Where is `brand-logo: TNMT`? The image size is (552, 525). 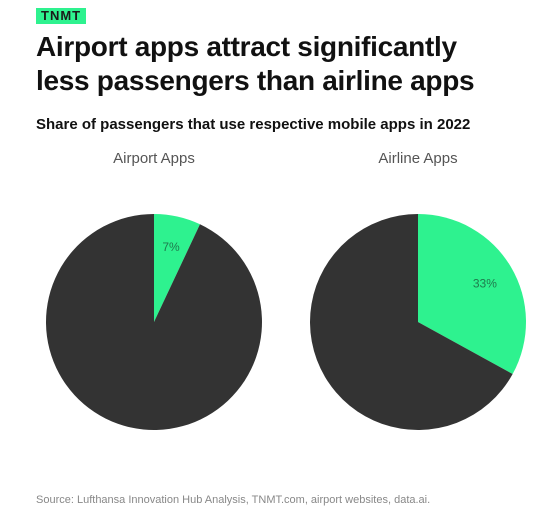
brand-logo: TNMT is located at coordinates (61, 16).